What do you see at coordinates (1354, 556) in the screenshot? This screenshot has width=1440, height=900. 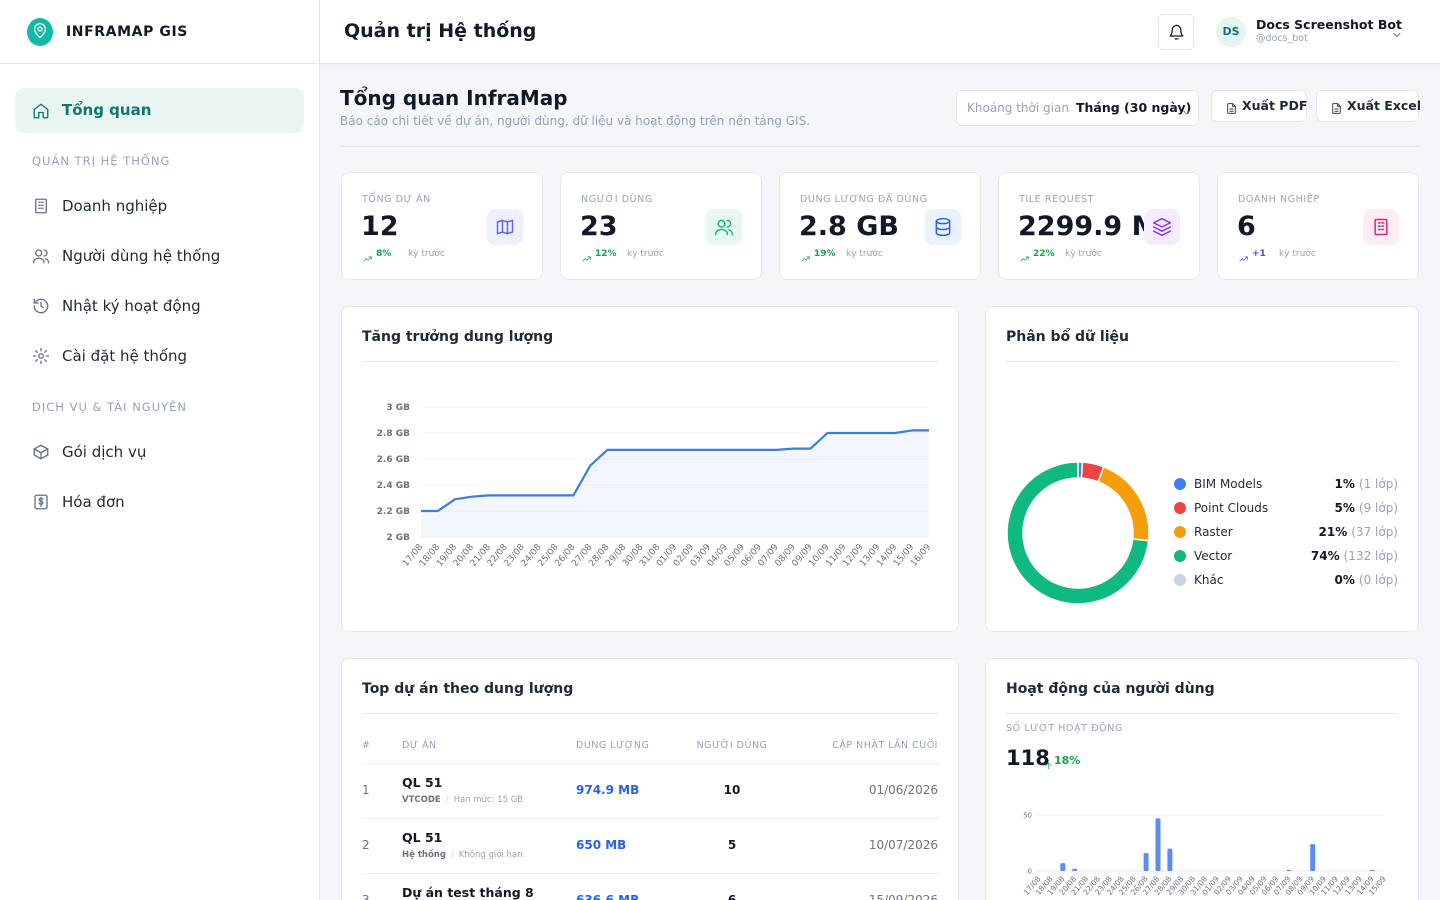 I see `legend-value: 74% (132 lớp)` at bounding box center [1354, 556].